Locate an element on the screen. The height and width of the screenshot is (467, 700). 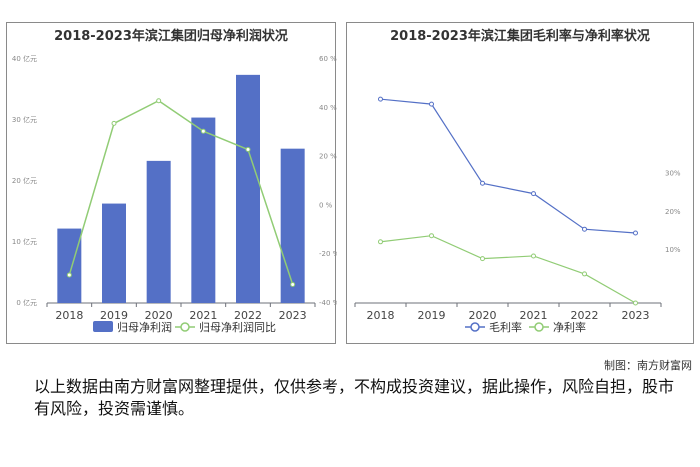
y-tick-label: 20% is located at coordinates (673, 212).